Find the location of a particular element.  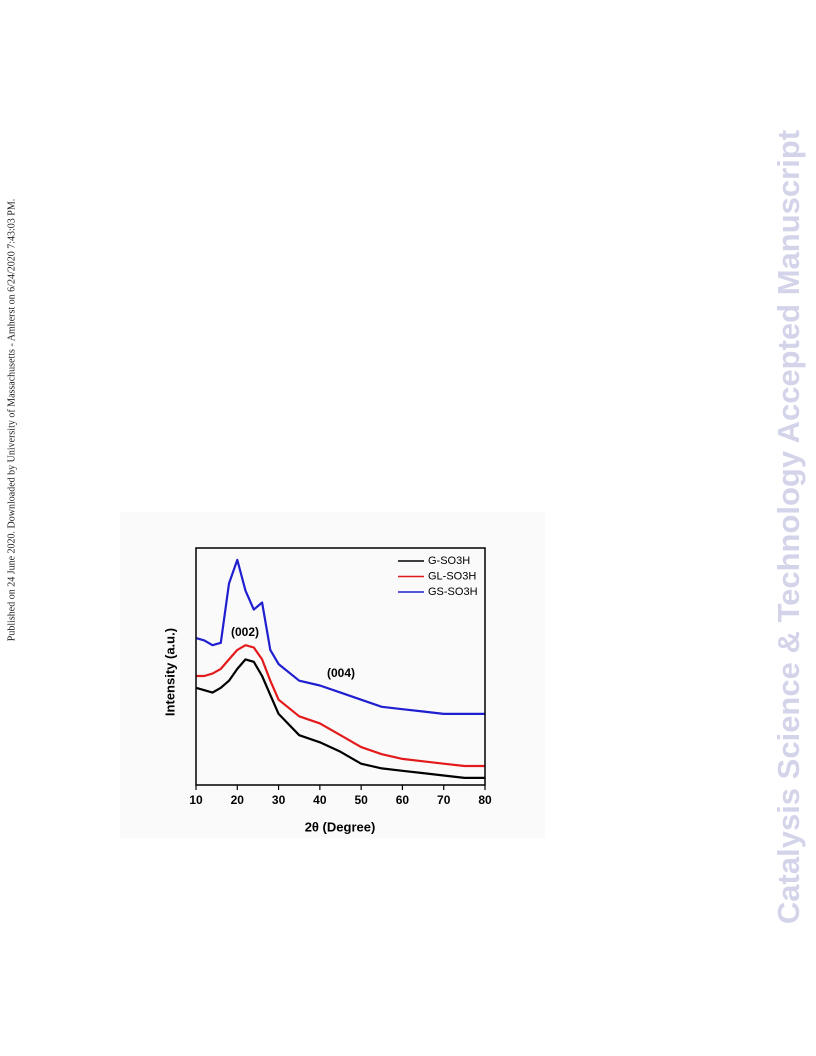

x-tick-label: 30 is located at coordinates (279, 800).